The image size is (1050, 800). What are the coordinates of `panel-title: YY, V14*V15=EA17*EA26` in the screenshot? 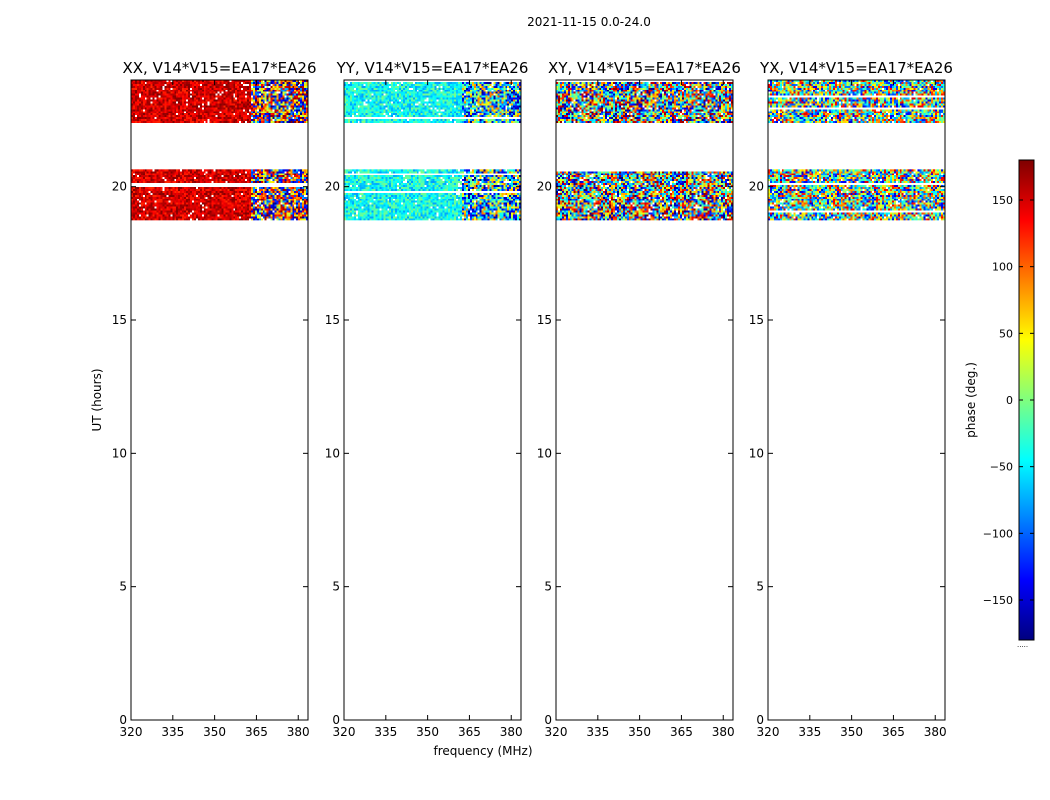 It's located at (432, 68).